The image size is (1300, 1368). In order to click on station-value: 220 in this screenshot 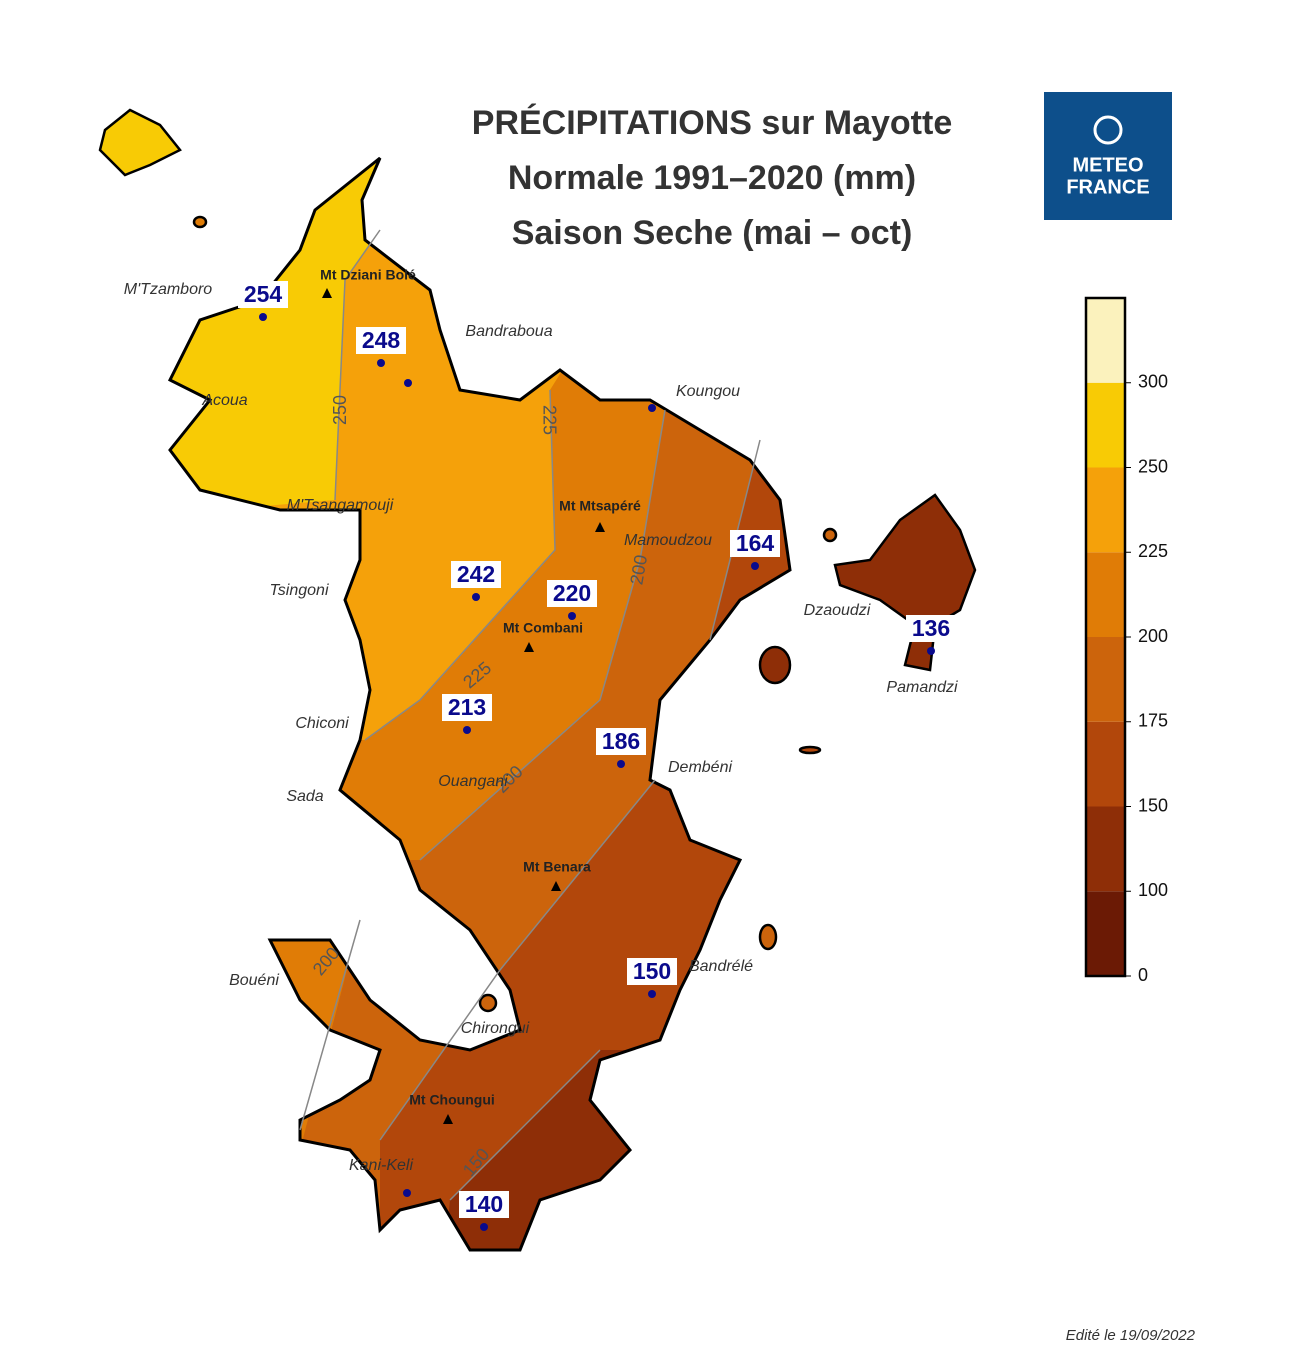, I will do `click(572, 593)`.